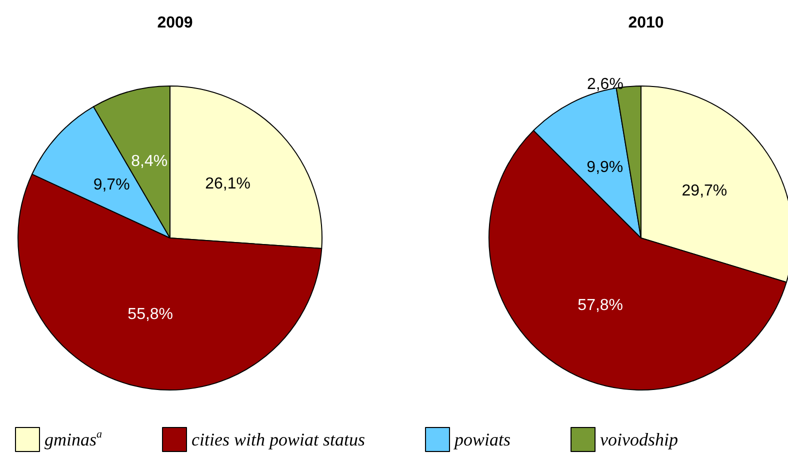 The height and width of the screenshot is (461, 788). I want to click on slice-label: 2009, so click(175, 23).